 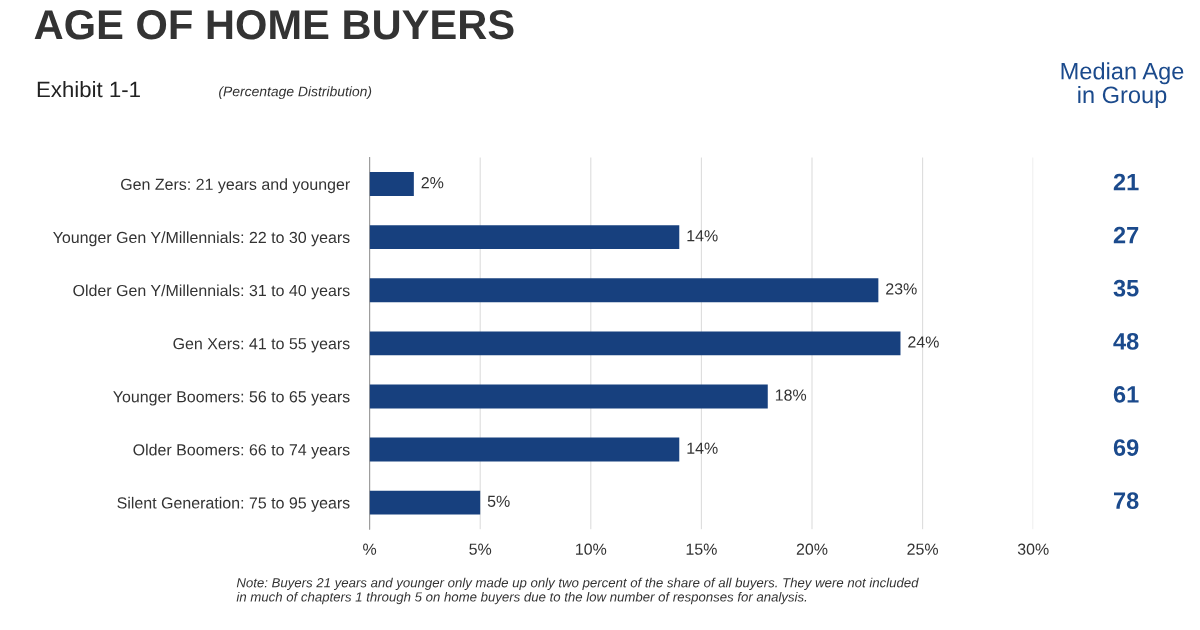 What do you see at coordinates (923, 549) in the screenshot?
I see `x-tick-label: 25%` at bounding box center [923, 549].